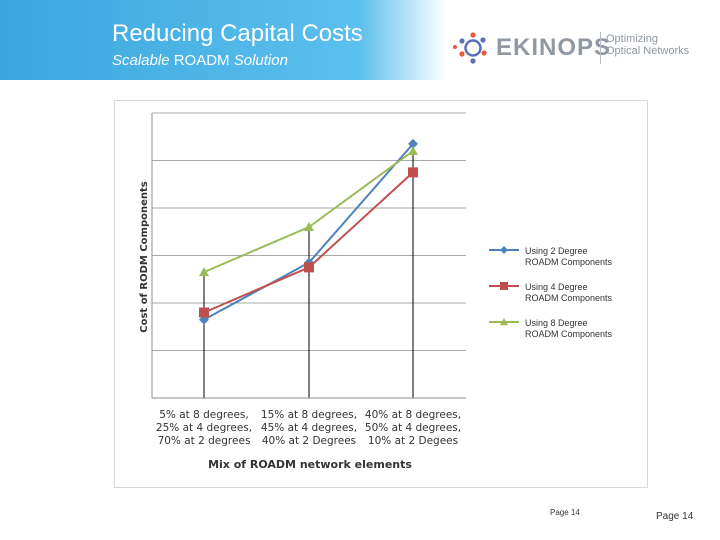  Describe the element at coordinates (413, 441) in the screenshot. I see `category-label-line: 10% at 2 Degees` at that location.